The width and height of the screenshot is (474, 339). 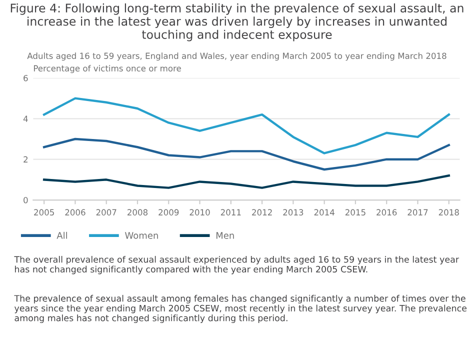 I want to click on x-tick-label: 2017, so click(x=418, y=212).